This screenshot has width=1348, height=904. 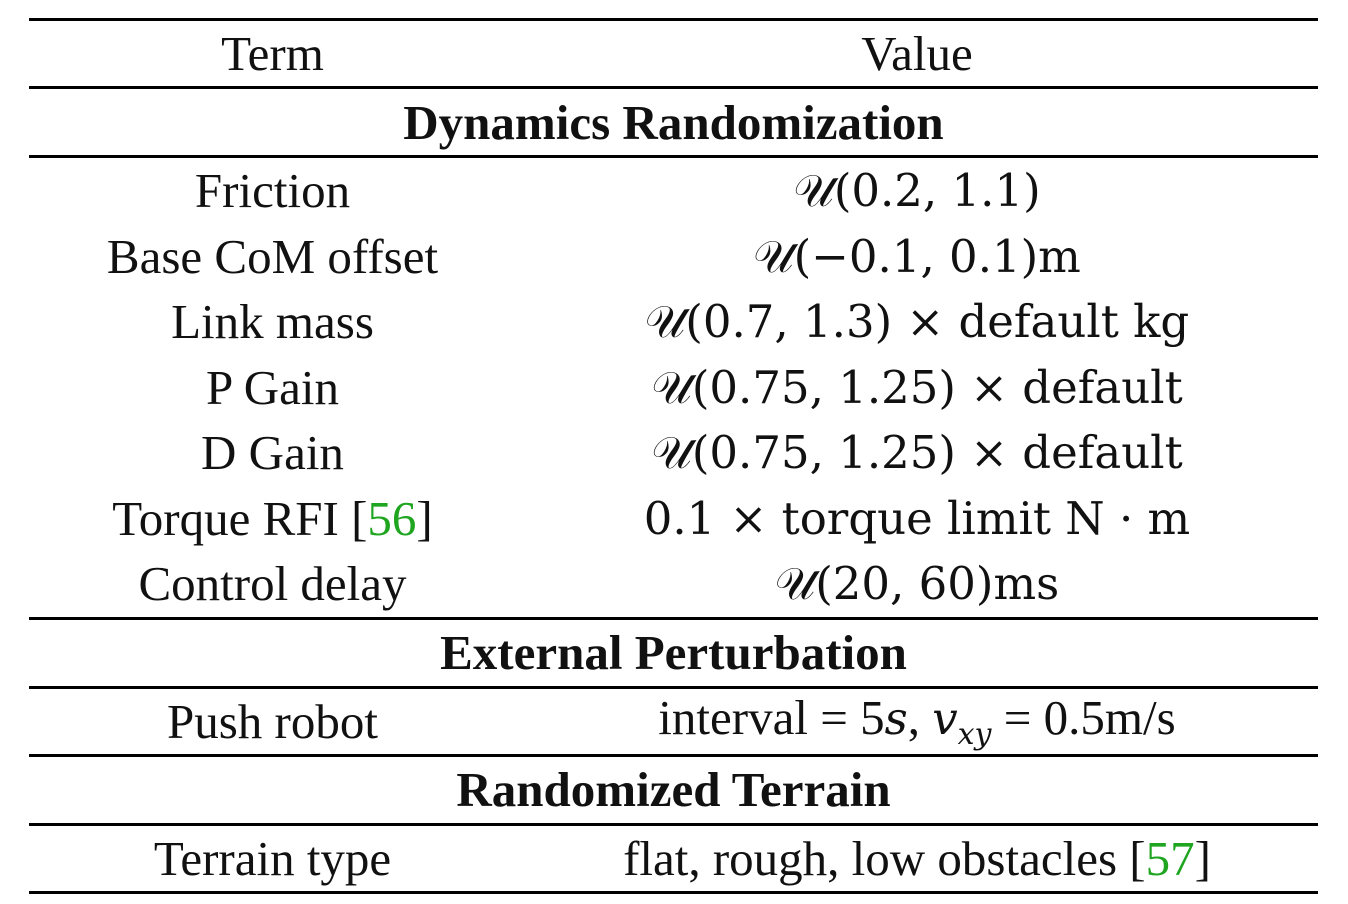 I want to click on term-push-robot: Push robot, so click(x=272, y=721).